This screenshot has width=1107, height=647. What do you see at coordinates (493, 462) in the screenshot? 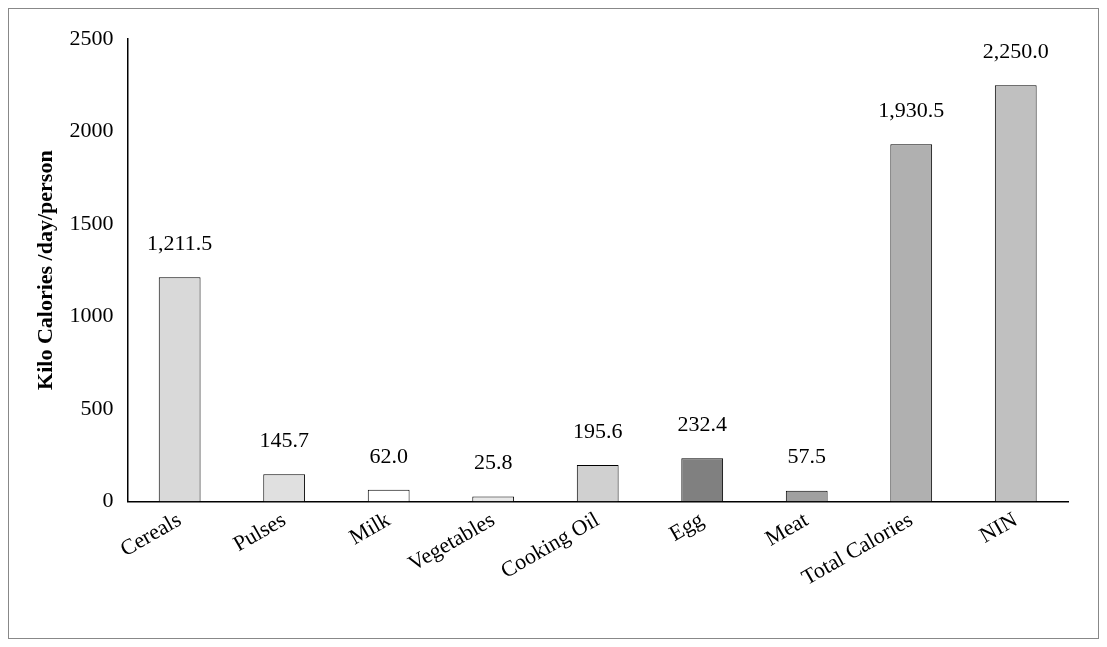
I see `data-label: 25.8` at bounding box center [493, 462].